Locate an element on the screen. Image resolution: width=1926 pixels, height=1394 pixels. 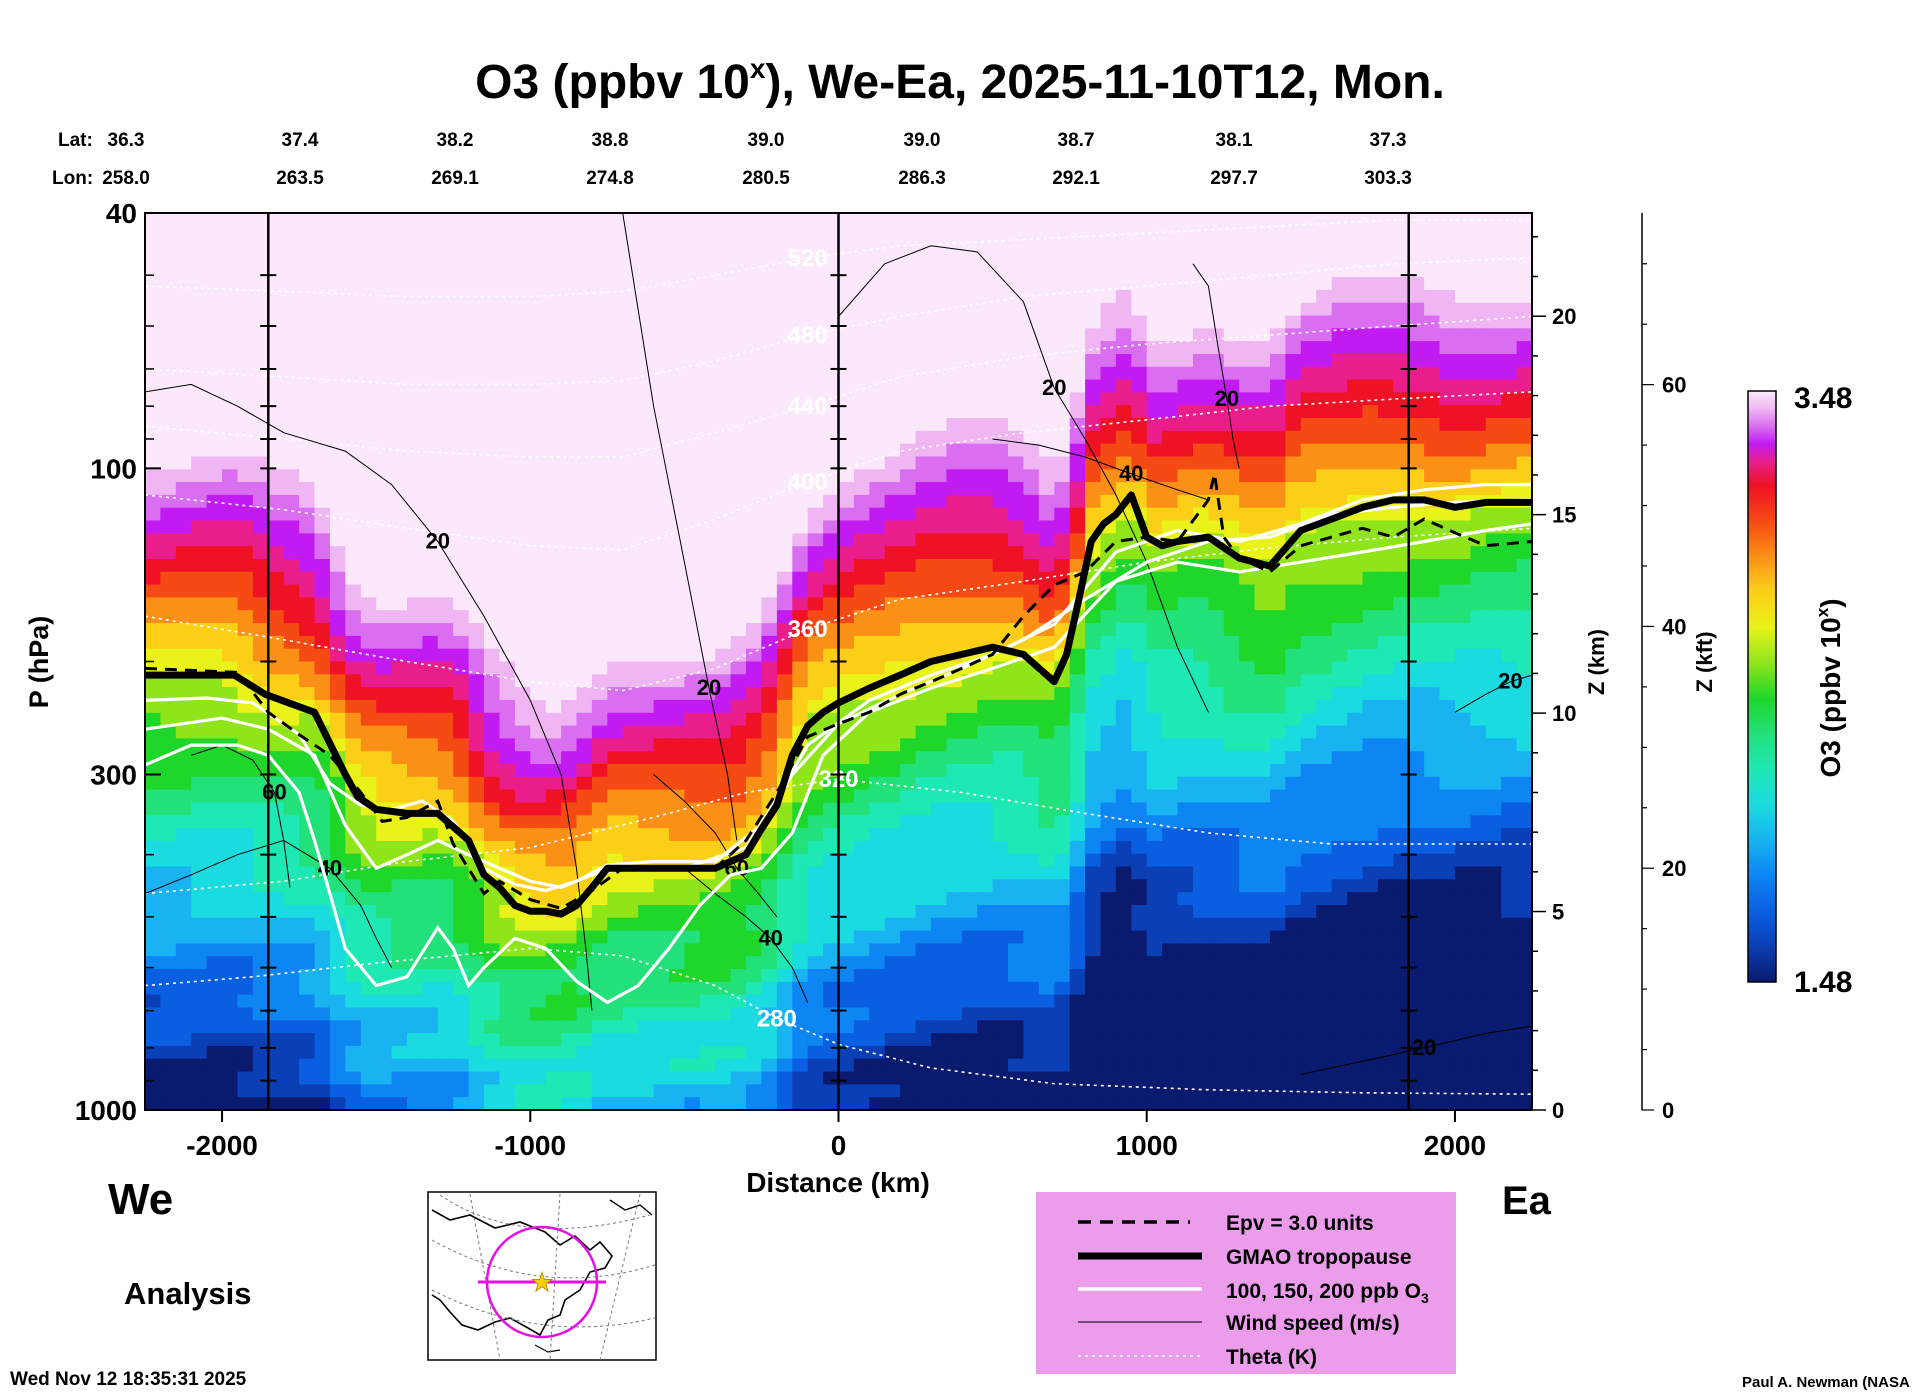
lon-value: 286.3 is located at coordinates (922, 178).